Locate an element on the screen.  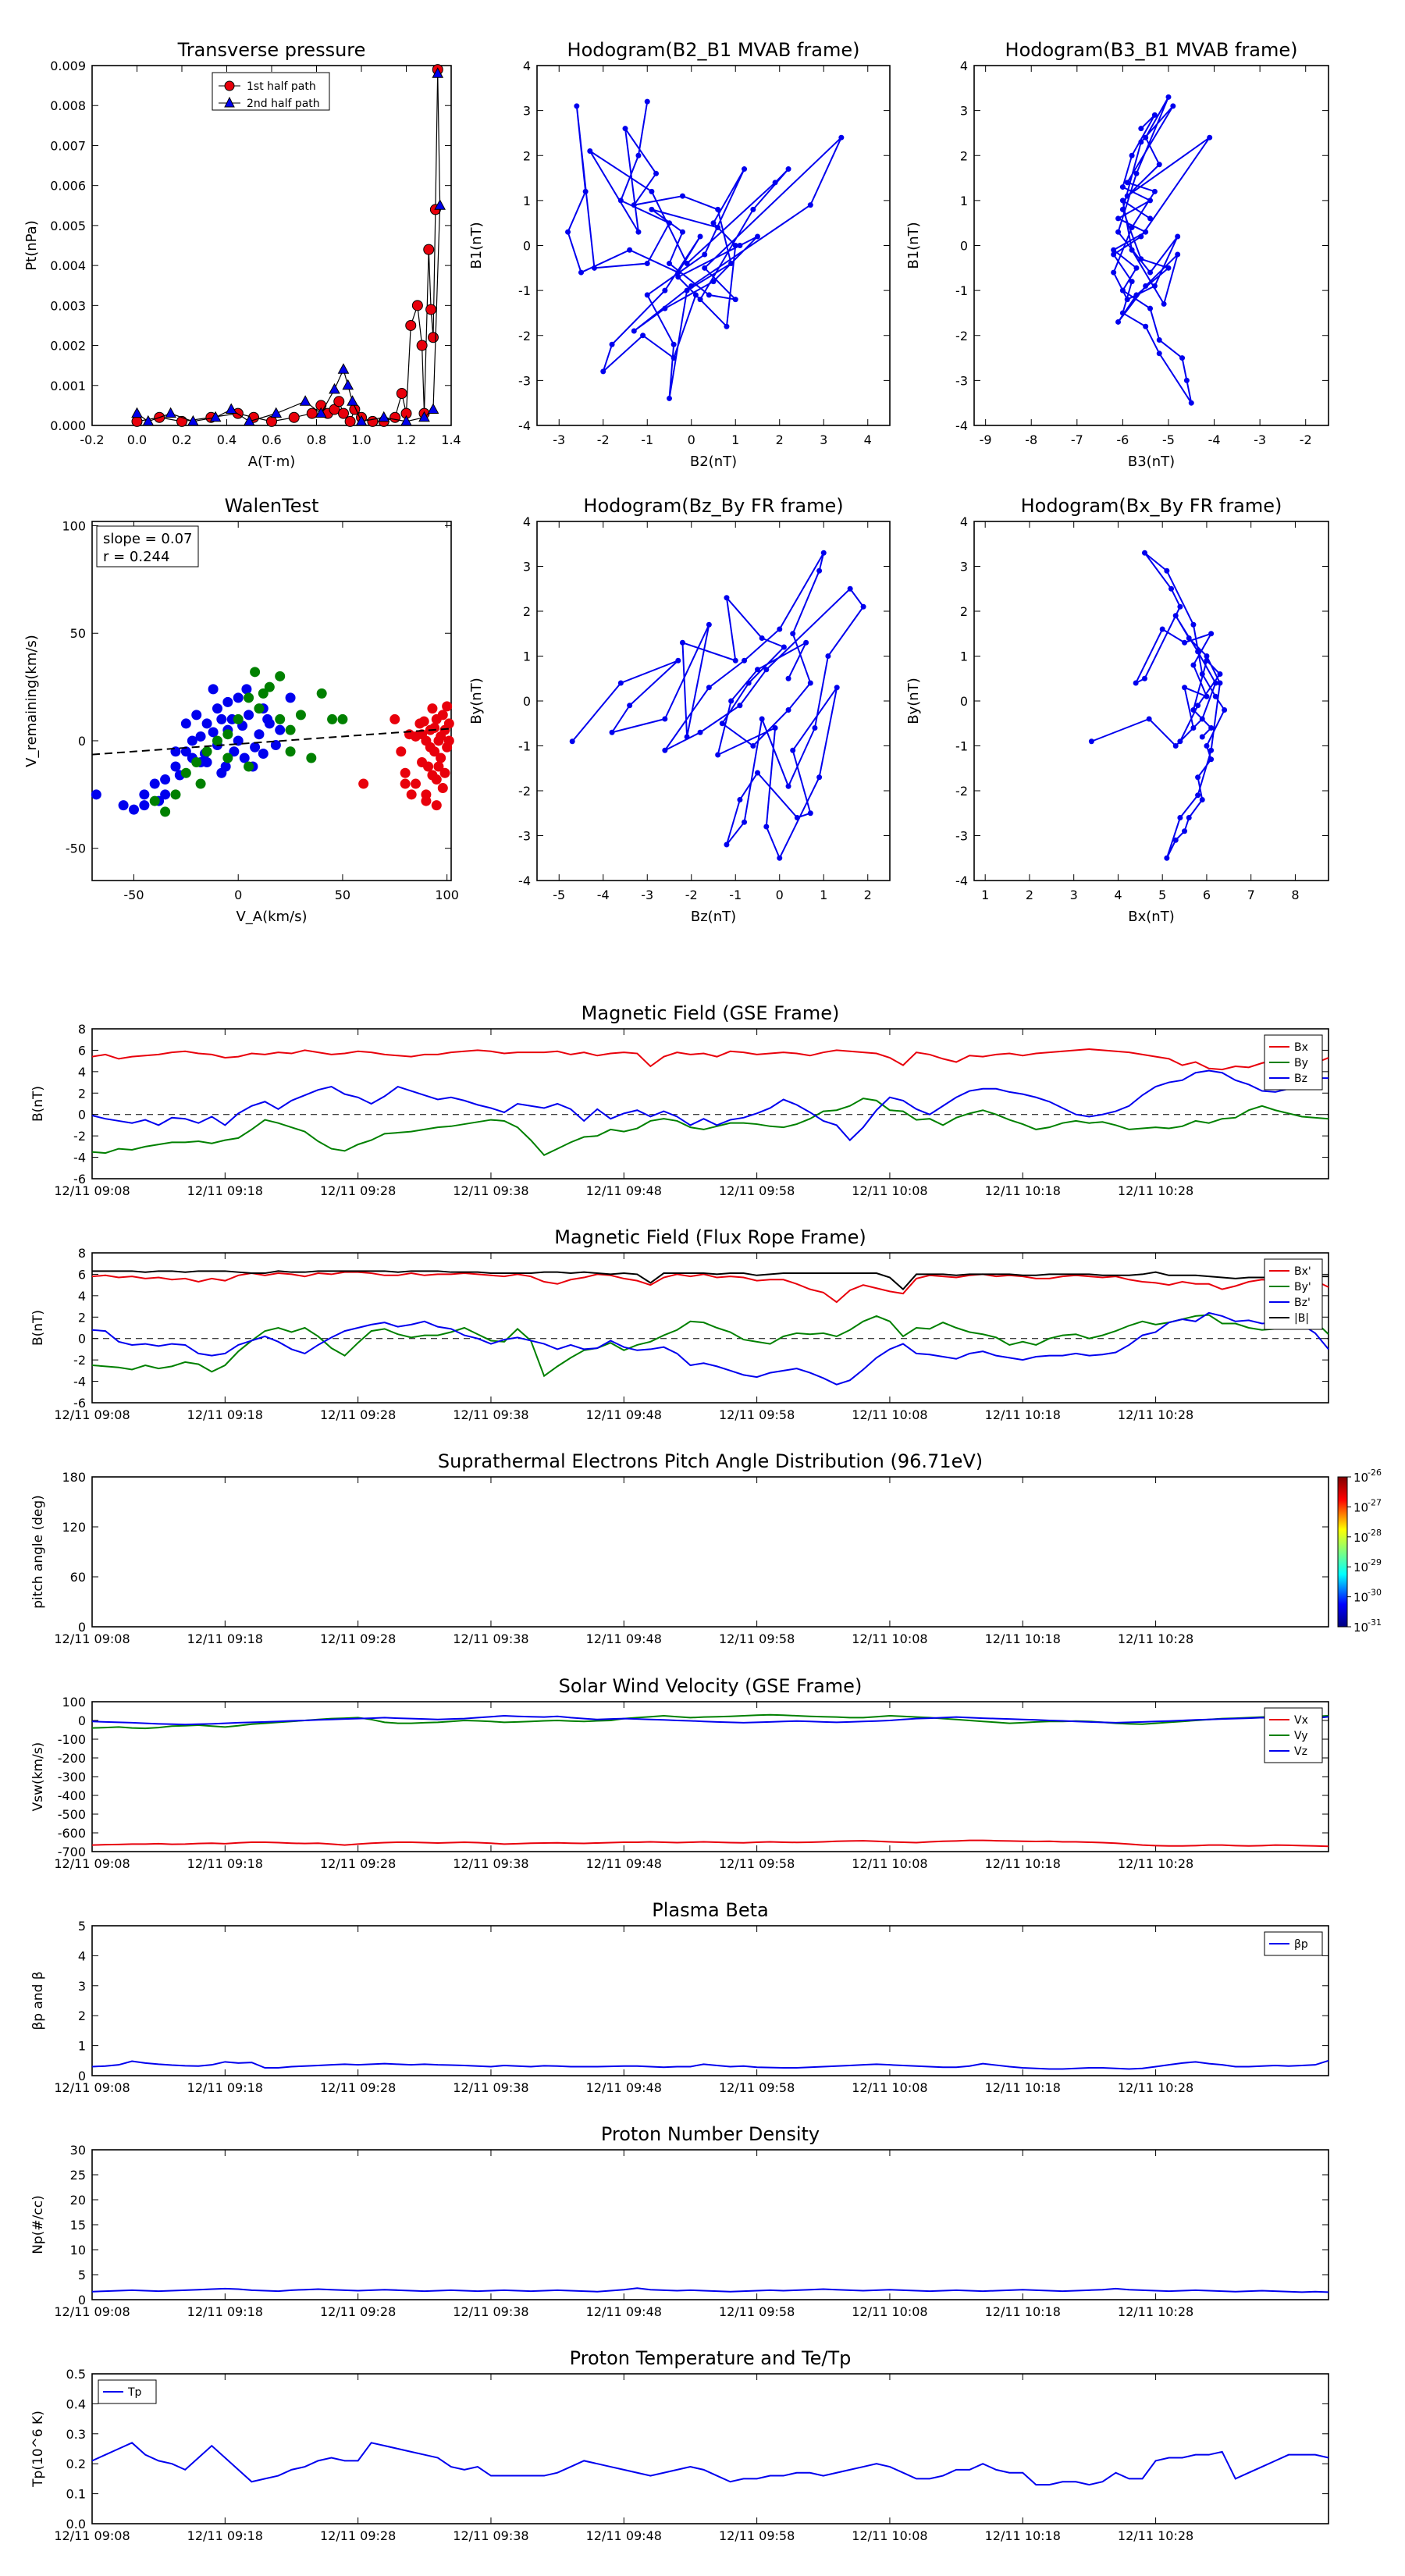
y-tick-label: 3 is located at coordinates (527, 567).